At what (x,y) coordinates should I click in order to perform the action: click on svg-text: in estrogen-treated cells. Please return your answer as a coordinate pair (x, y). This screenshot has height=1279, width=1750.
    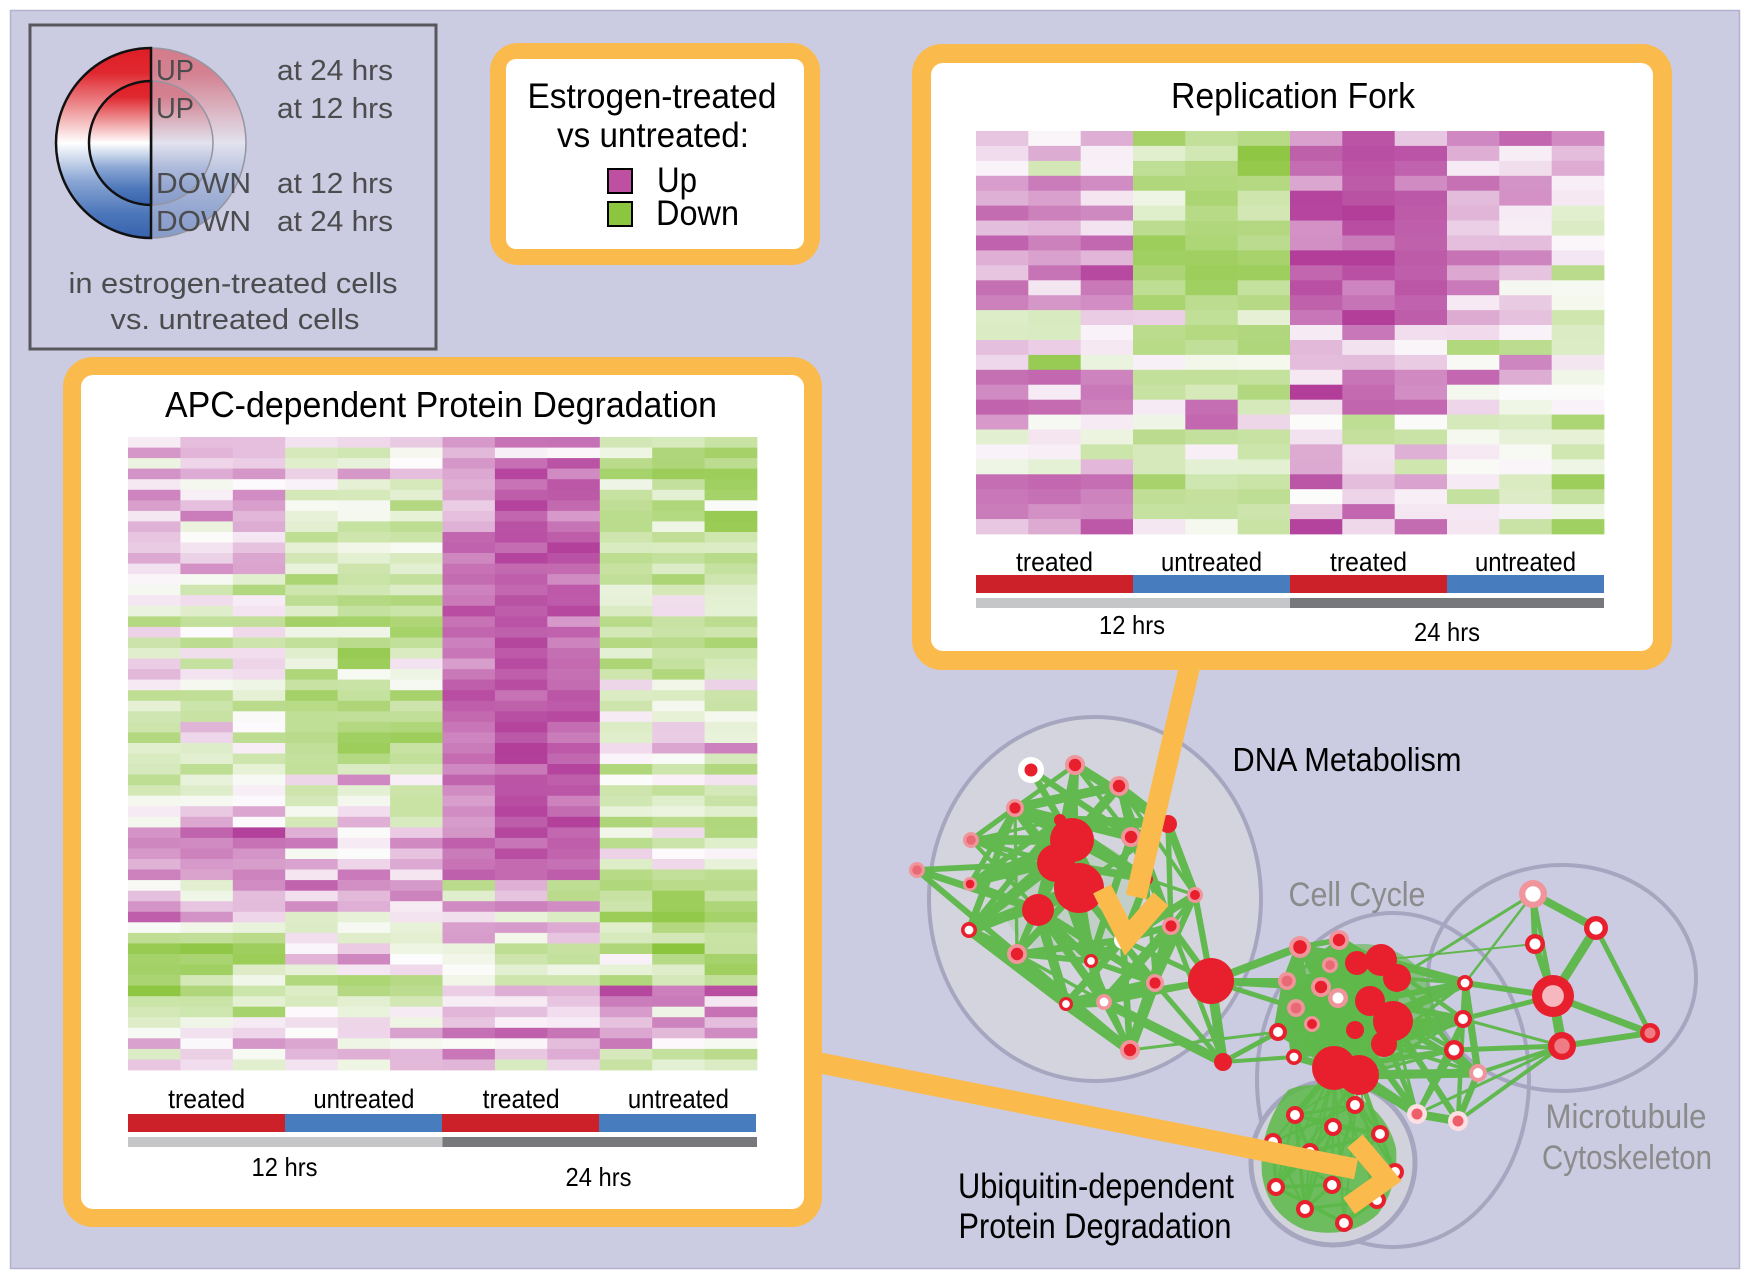
    Looking at the image, I should click on (233, 284).